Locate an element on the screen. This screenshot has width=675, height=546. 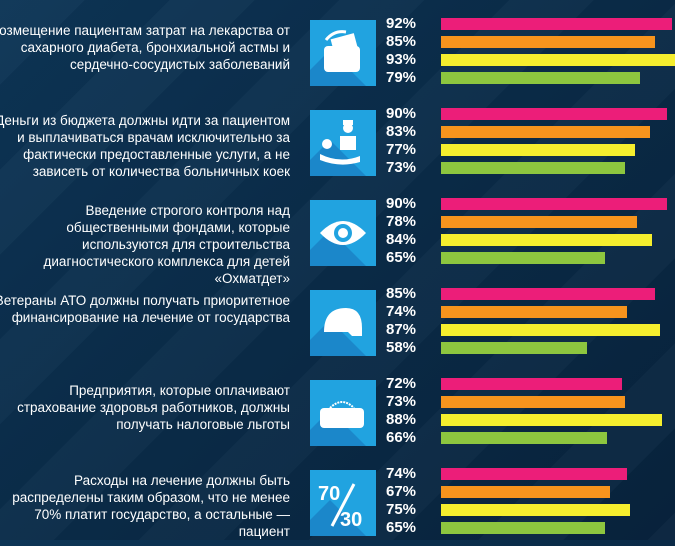
helmet-icon is located at coordinates (343, 323).